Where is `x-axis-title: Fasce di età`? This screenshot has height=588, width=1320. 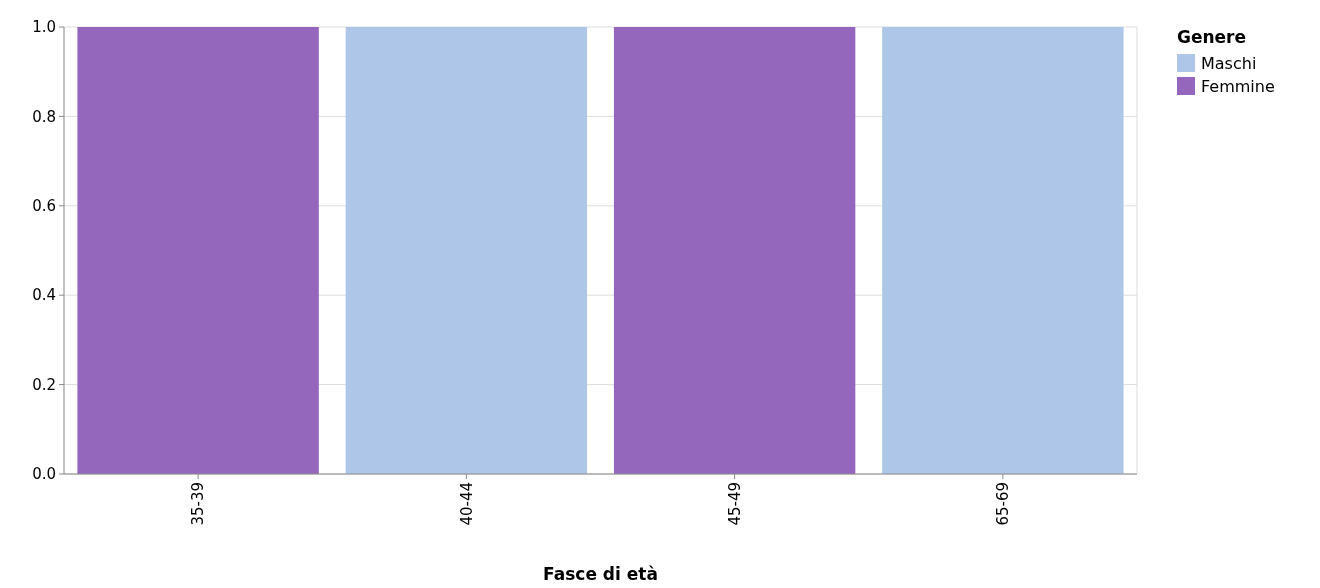 x-axis-title: Fasce di età is located at coordinates (600, 574).